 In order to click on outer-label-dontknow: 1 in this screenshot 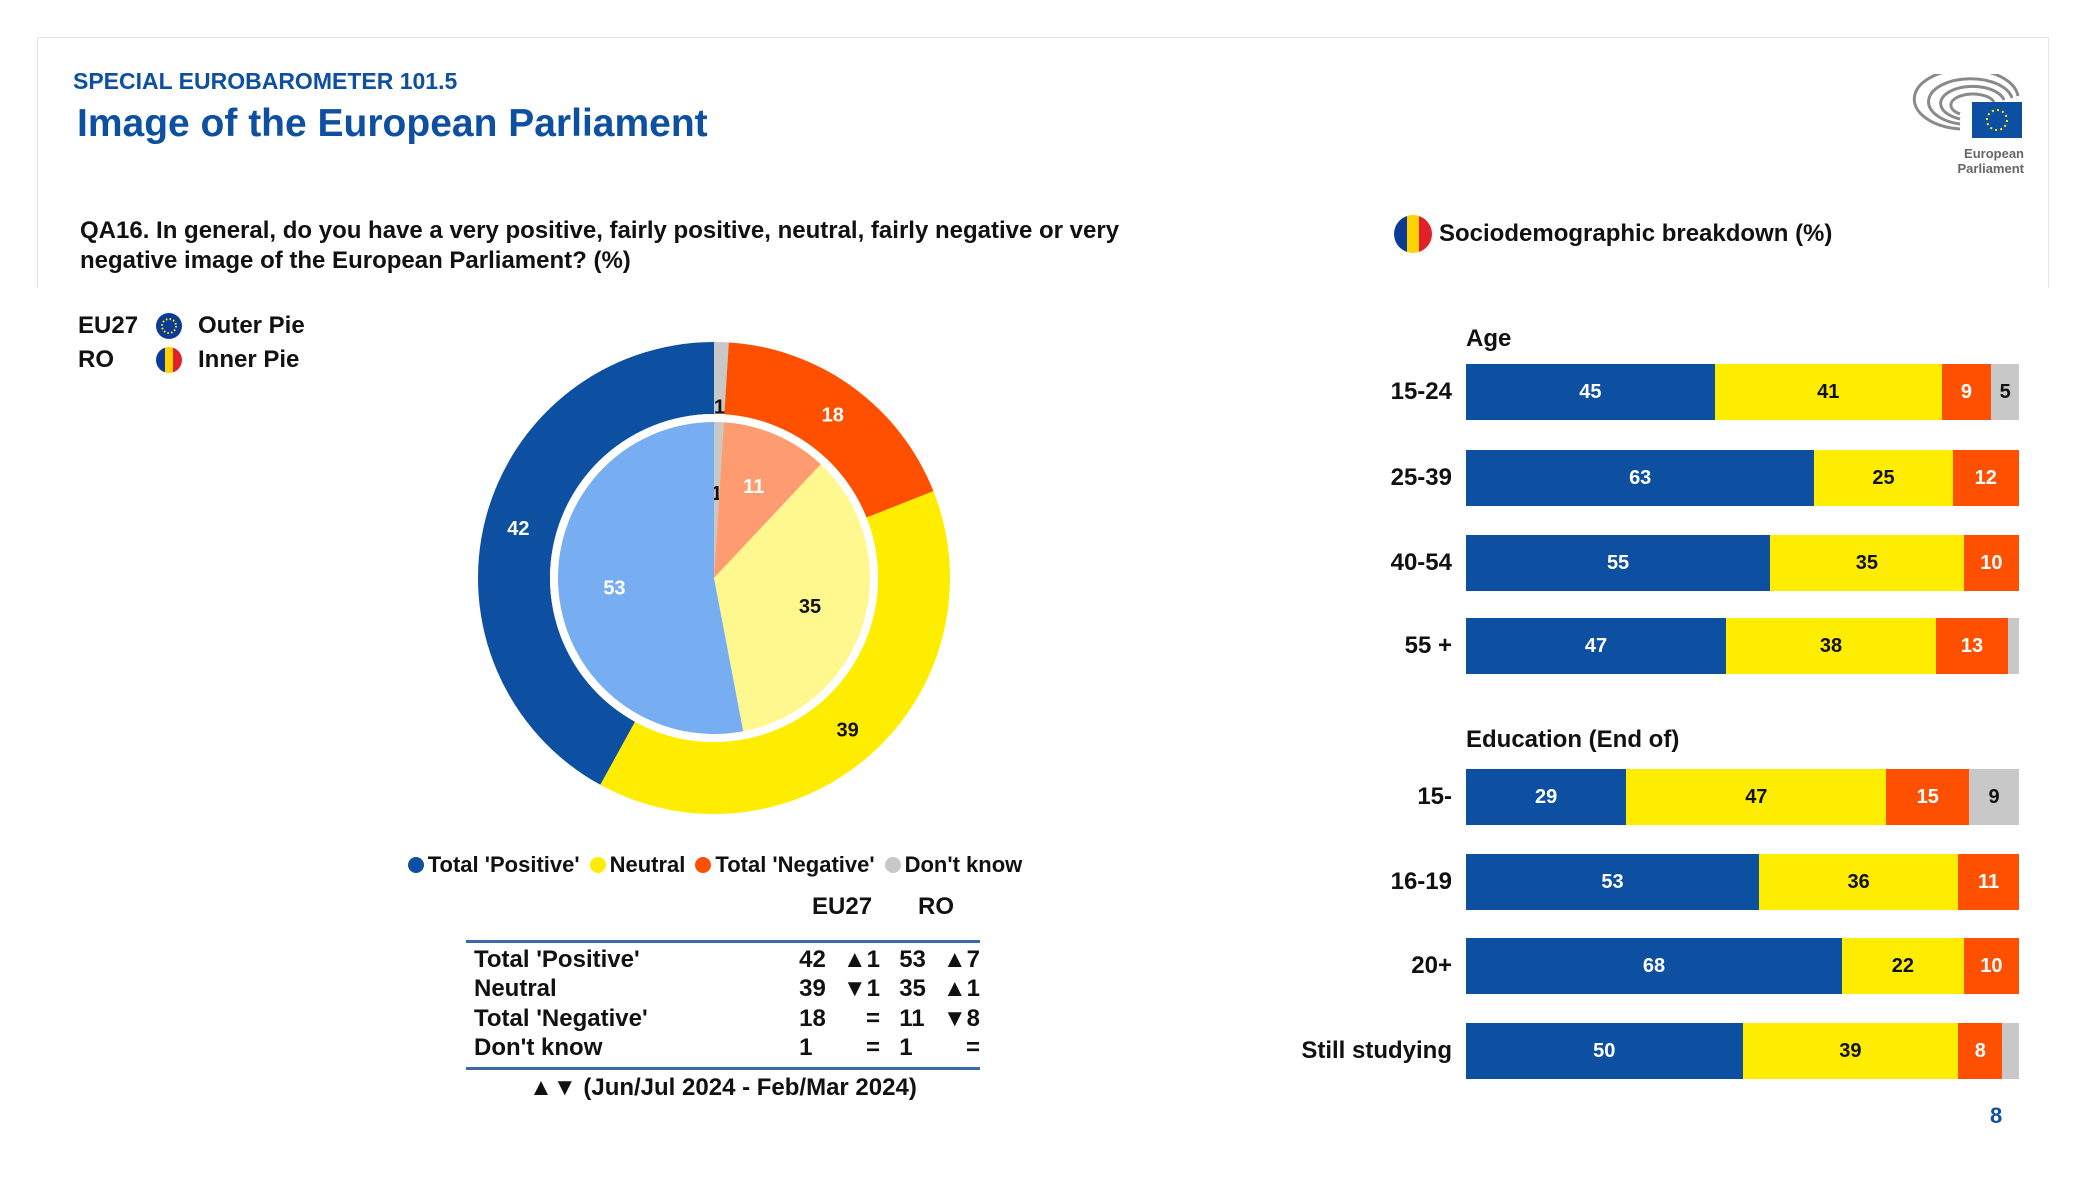, I will do `click(719, 407)`.